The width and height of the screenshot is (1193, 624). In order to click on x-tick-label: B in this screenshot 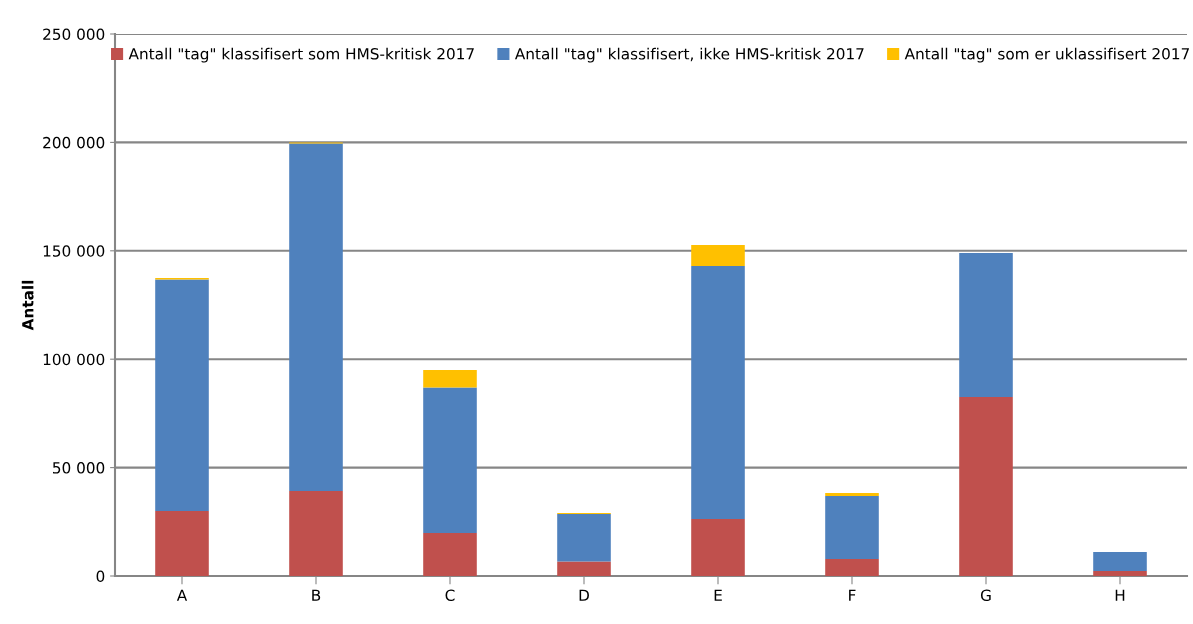, I will do `click(316, 595)`.